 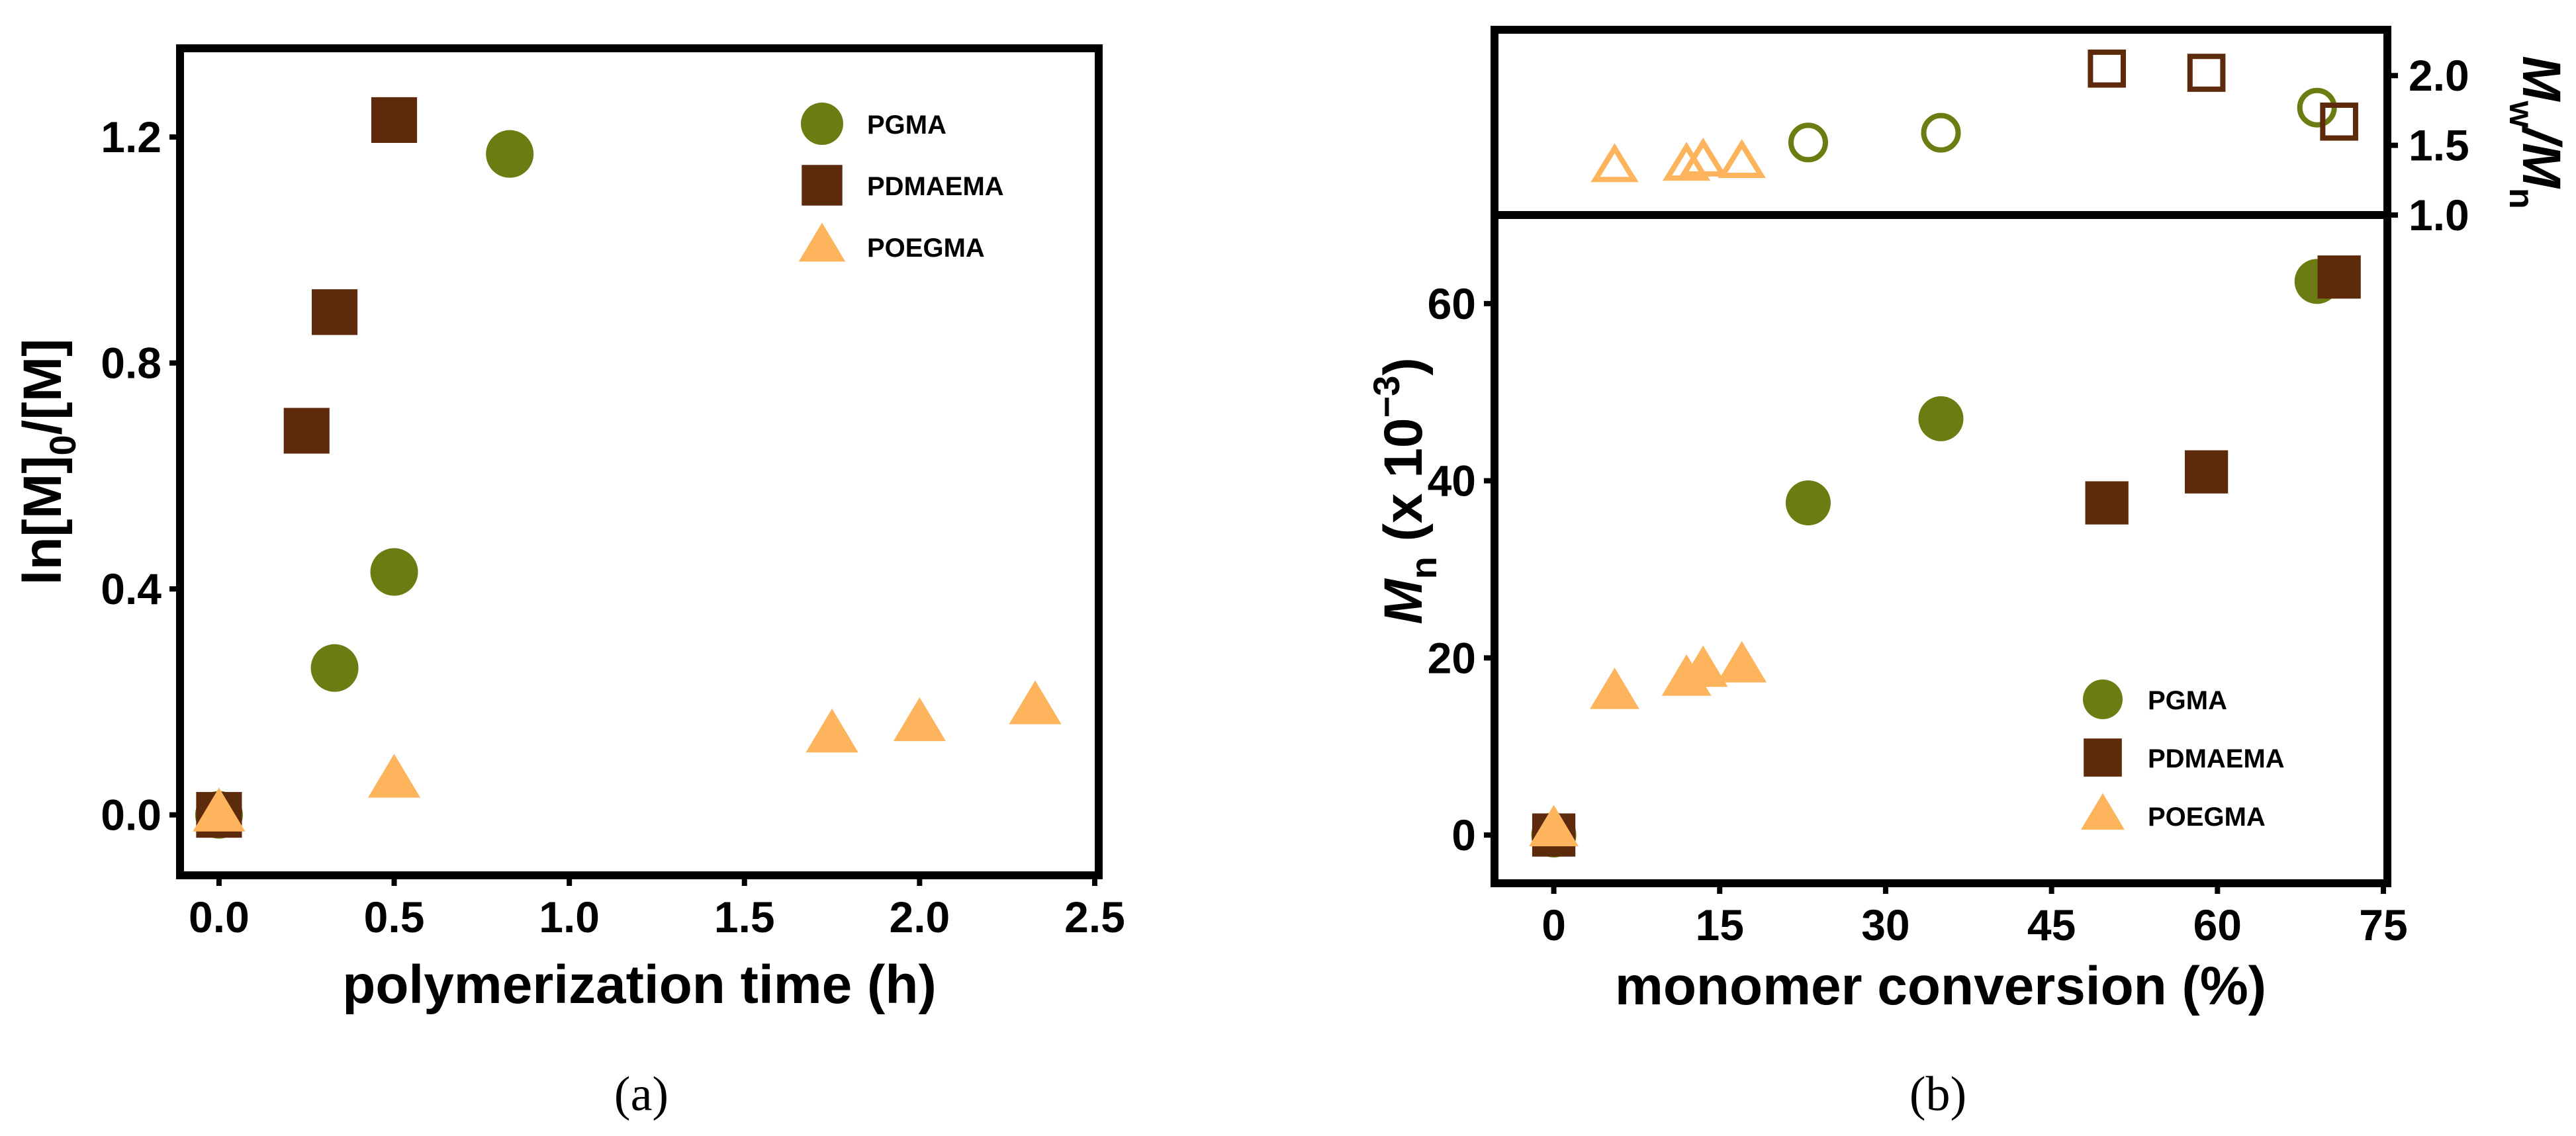 I want to click on y-tick-label: 20, so click(x=1452, y=657).